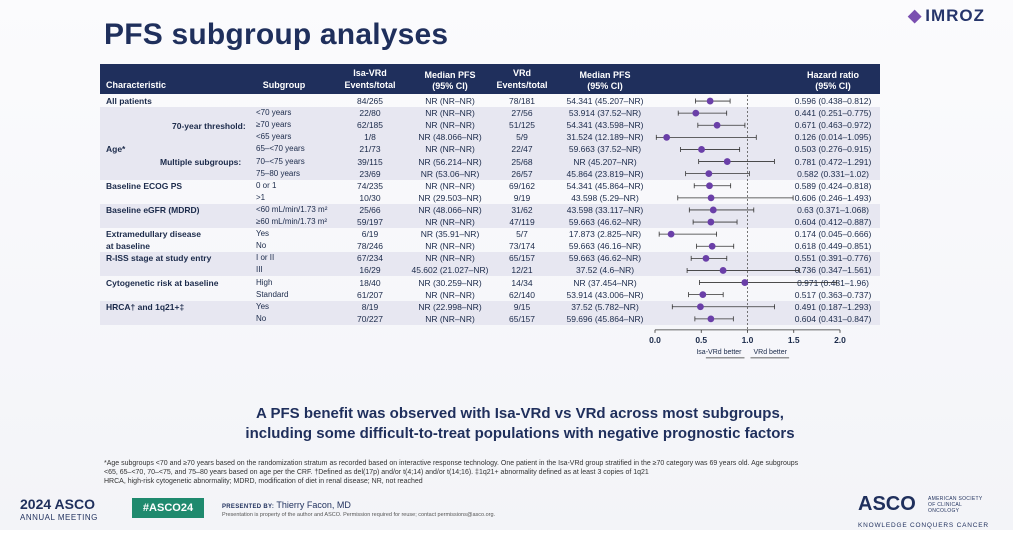 The width and height of the screenshot is (1013, 536). Describe the element at coordinates (605, 246) in the screenshot. I see `cell-vrd-pfs: 59.663 (46.16–NR)` at that location.